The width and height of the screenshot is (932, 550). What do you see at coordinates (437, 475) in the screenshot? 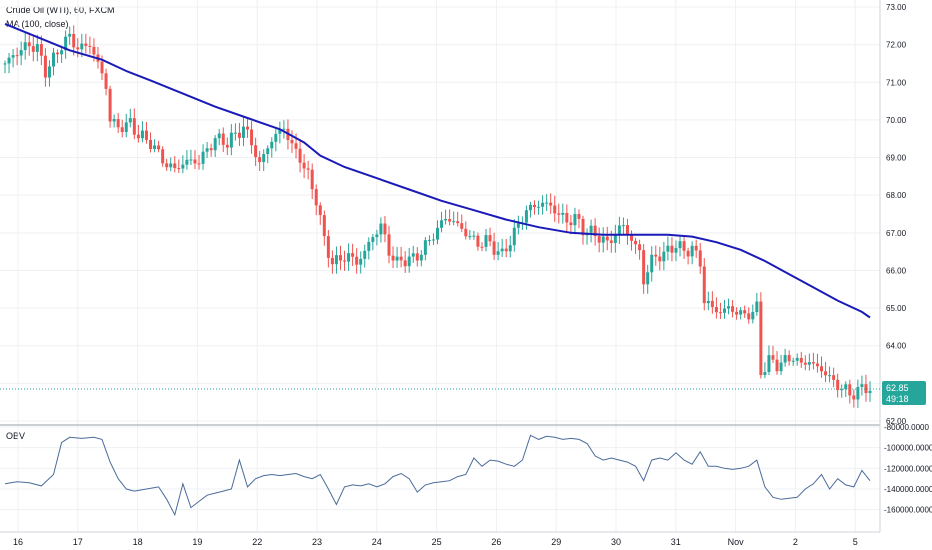
I see `obv-line` at bounding box center [437, 475].